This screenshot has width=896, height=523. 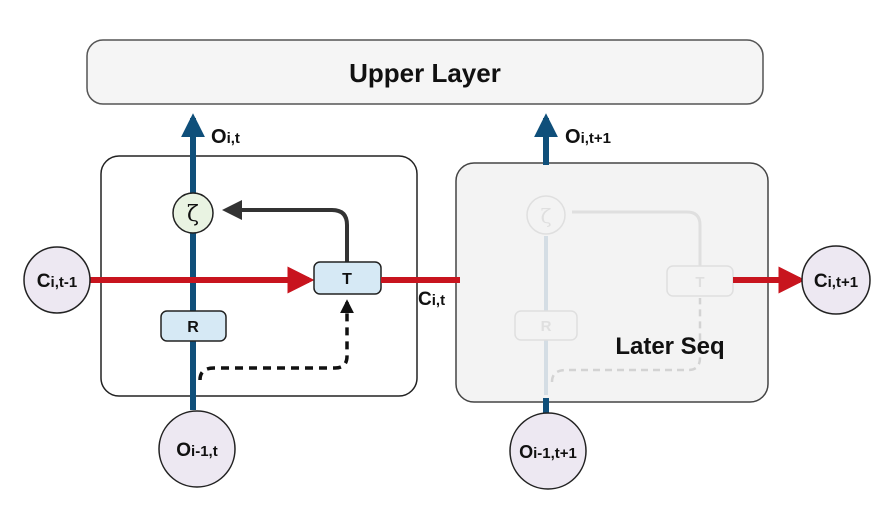 I want to click on input-node-1-label: Oi-1,t, so click(x=196, y=450).